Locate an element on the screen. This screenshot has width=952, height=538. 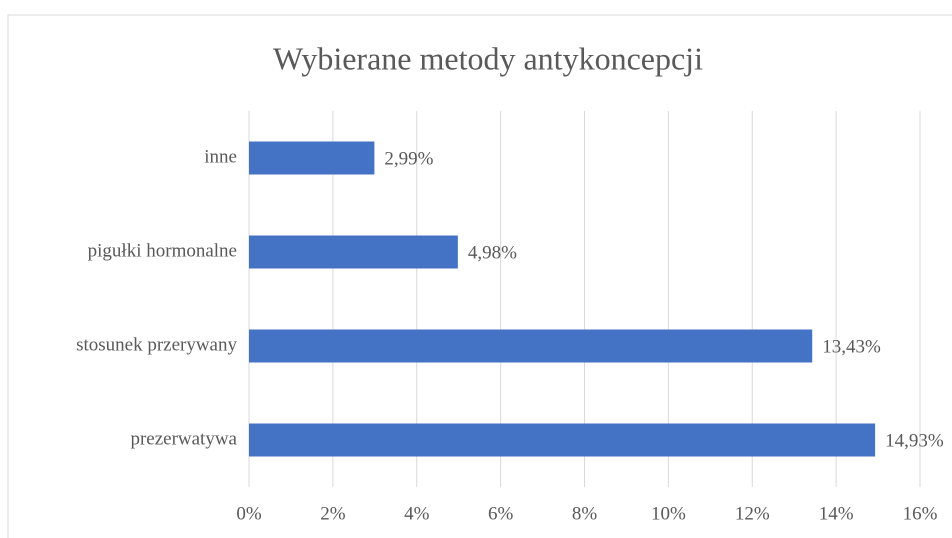
x-tick-label: 6% is located at coordinates (501, 513).